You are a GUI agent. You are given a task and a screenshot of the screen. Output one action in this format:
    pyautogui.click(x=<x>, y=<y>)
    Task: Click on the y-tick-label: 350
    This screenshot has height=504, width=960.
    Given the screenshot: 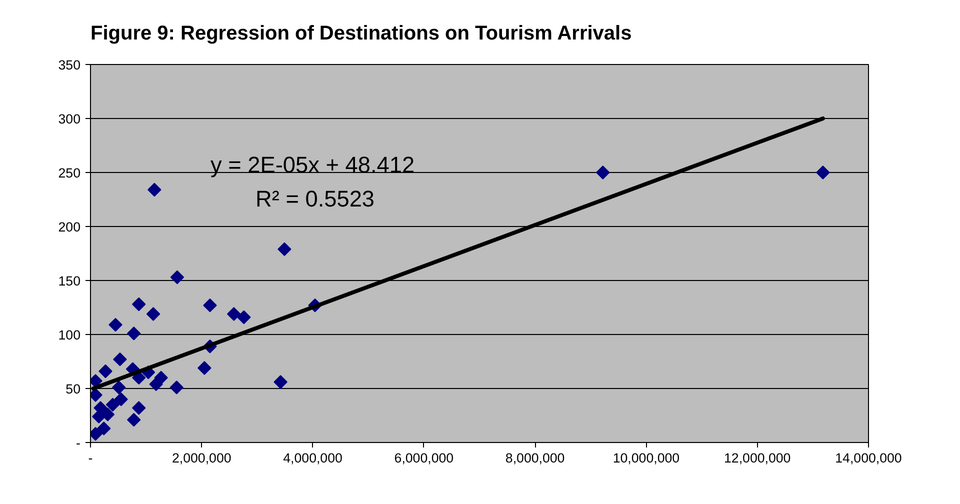 What is the action you would take?
    pyautogui.click(x=69, y=65)
    